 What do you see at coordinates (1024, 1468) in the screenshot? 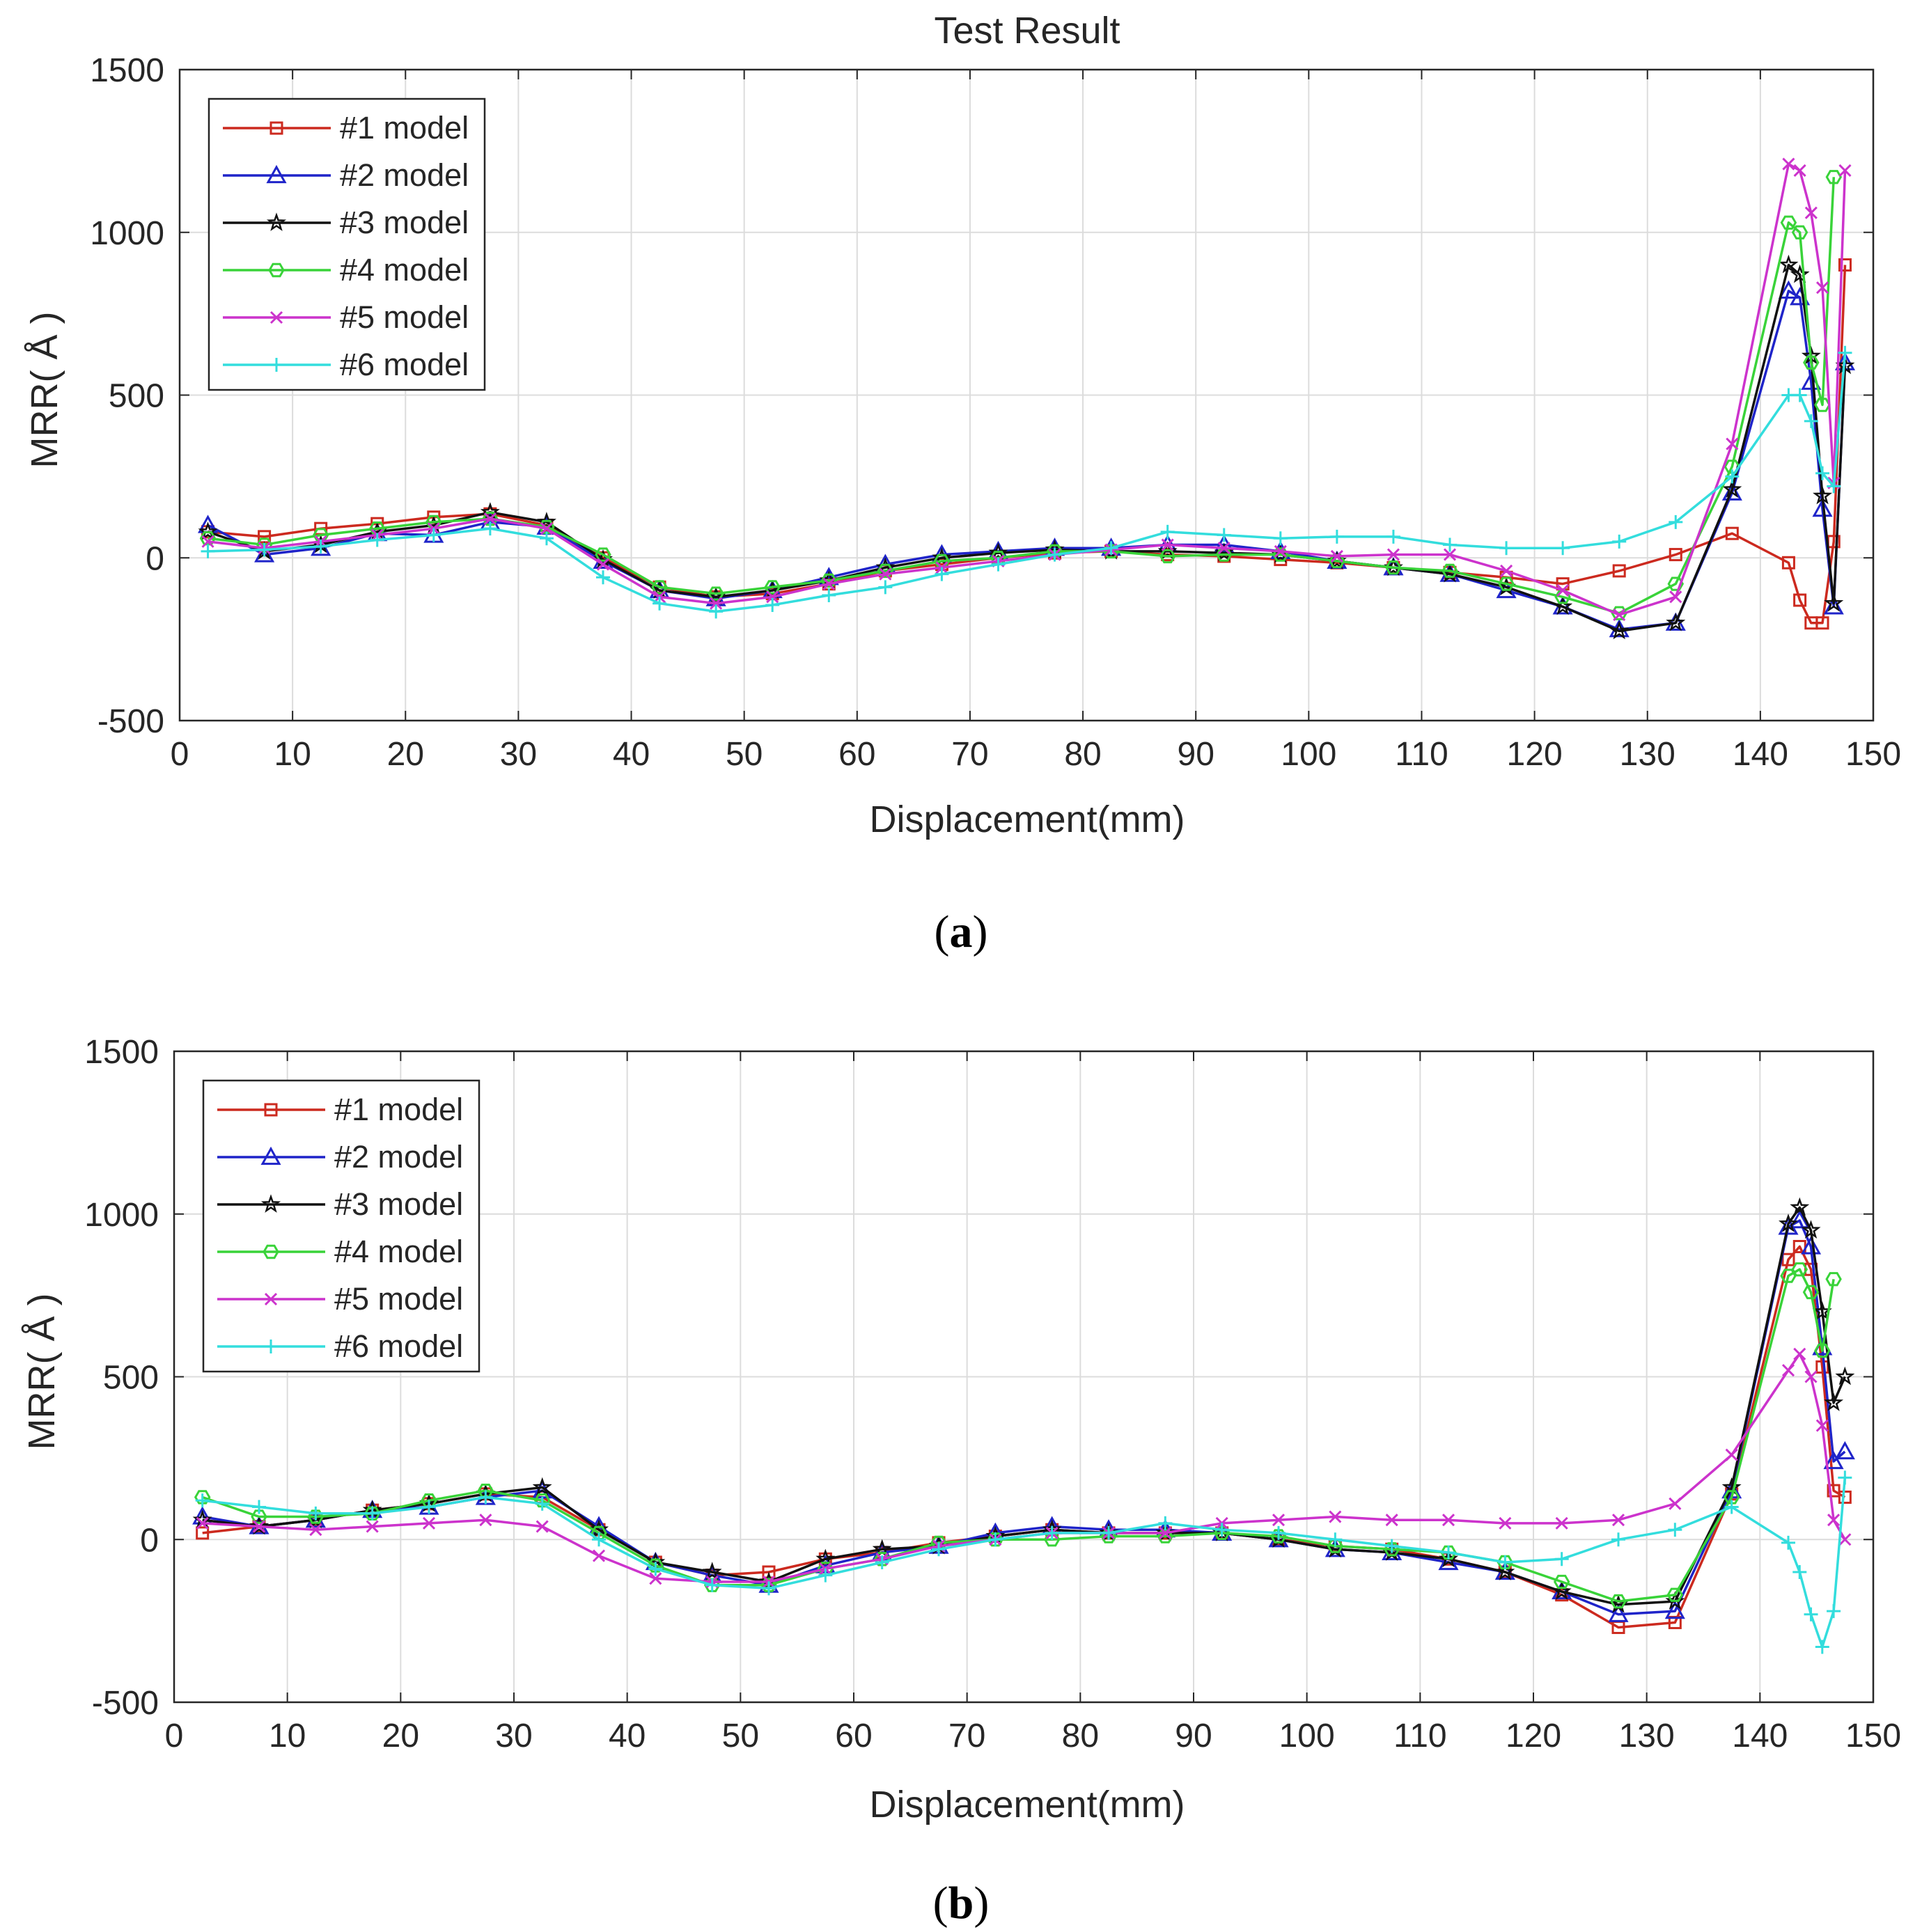
I see `series-line` at bounding box center [1024, 1468].